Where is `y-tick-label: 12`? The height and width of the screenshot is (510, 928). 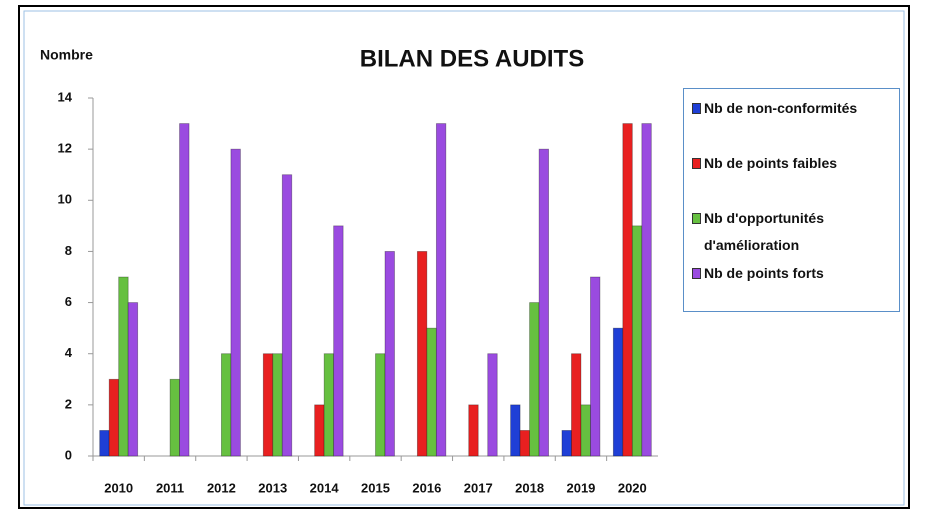 y-tick-label: 12 is located at coordinates (65, 148).